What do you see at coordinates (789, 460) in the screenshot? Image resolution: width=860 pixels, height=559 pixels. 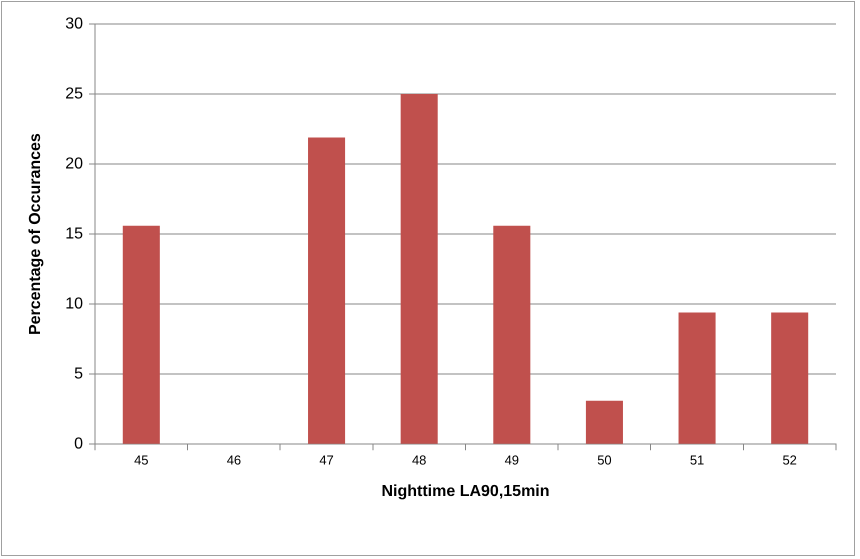 I see `x-tick-label: 52` at bounding box center [789, 460].